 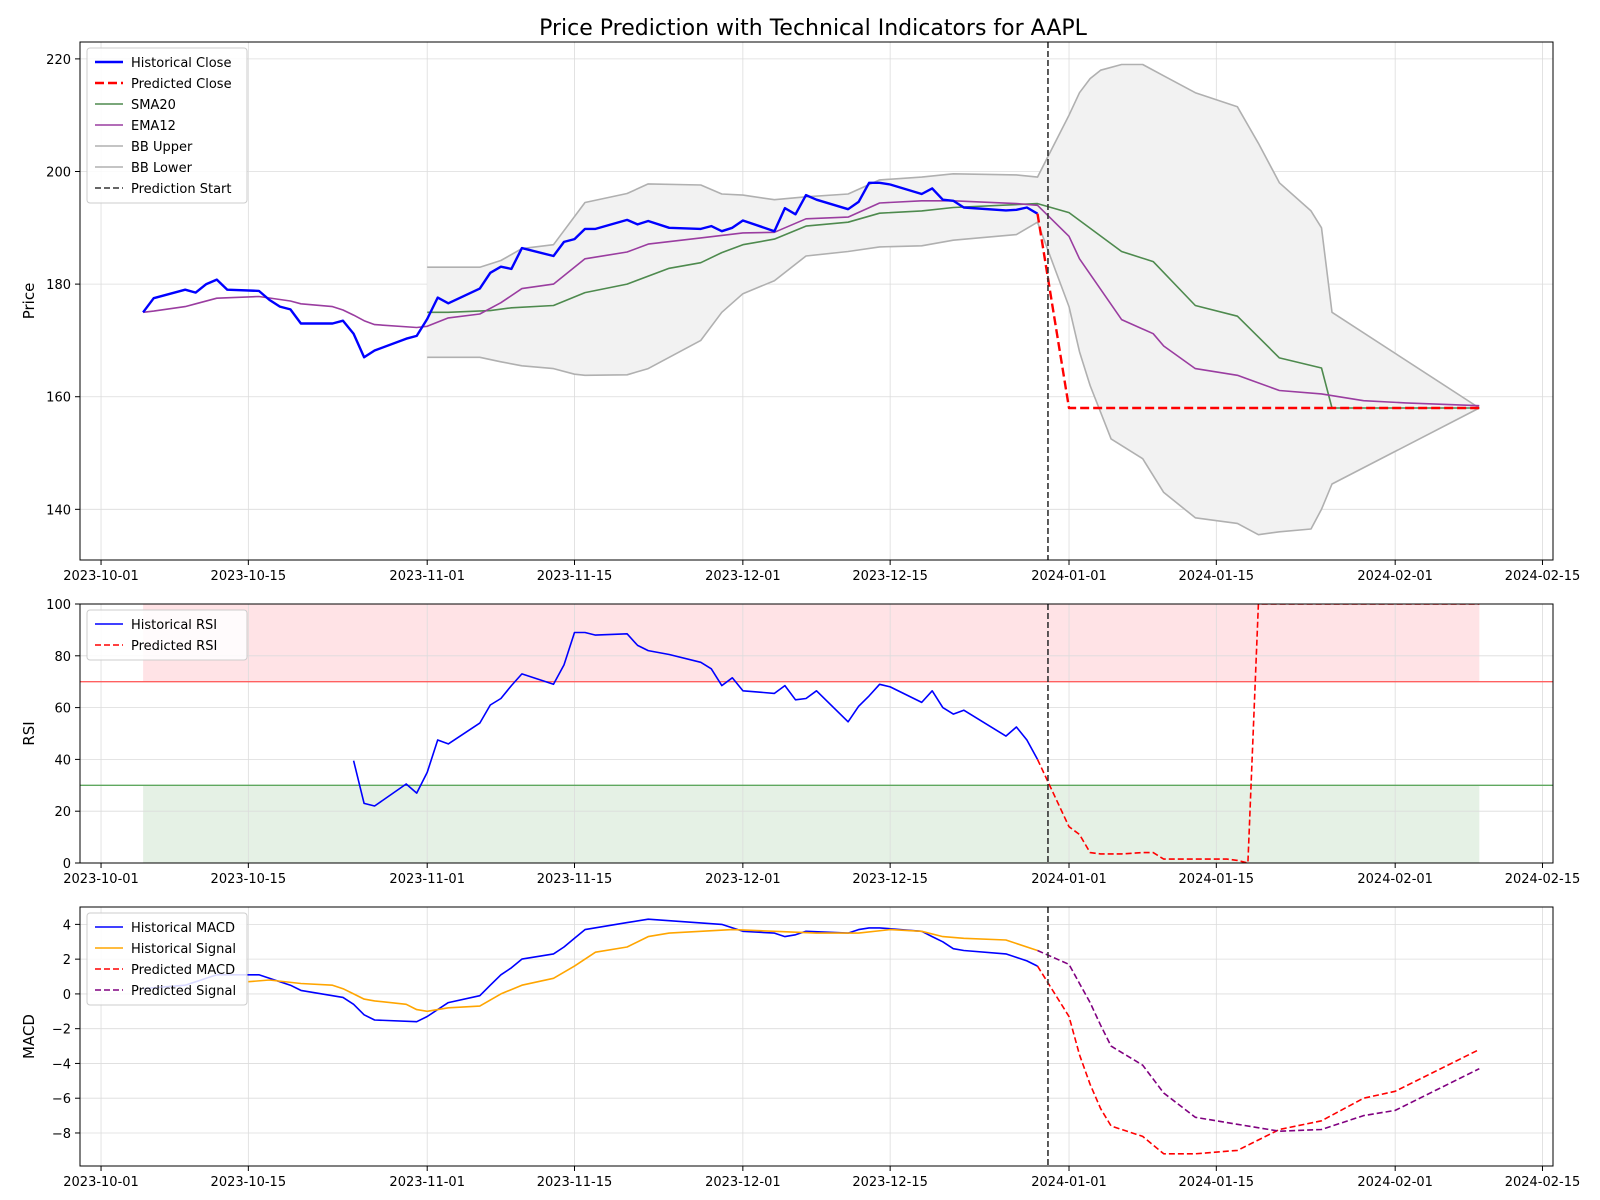 I want to click on series-line-historical-signal, so click(x=643, y=970).